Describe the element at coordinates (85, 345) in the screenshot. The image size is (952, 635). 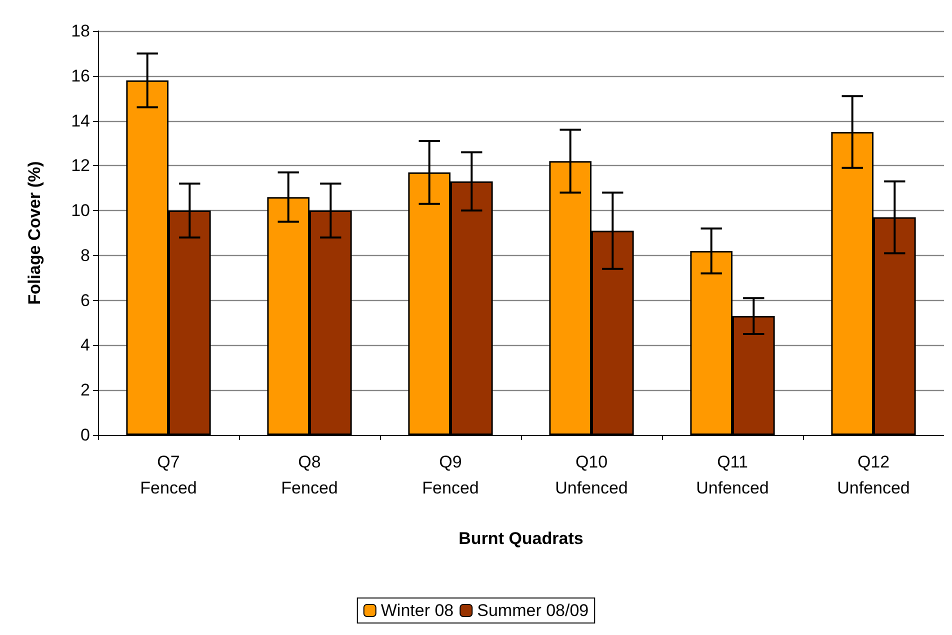
I see `y-tick-label: 4` at that location.